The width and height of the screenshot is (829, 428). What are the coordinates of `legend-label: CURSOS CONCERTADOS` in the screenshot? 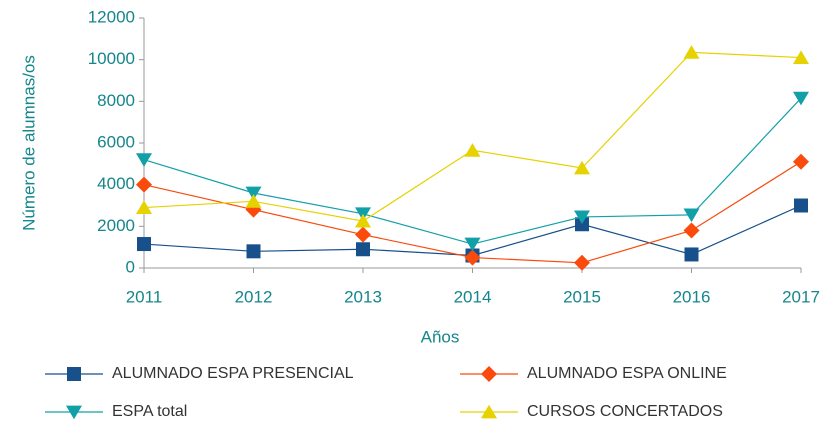 It's located at (625, 411).